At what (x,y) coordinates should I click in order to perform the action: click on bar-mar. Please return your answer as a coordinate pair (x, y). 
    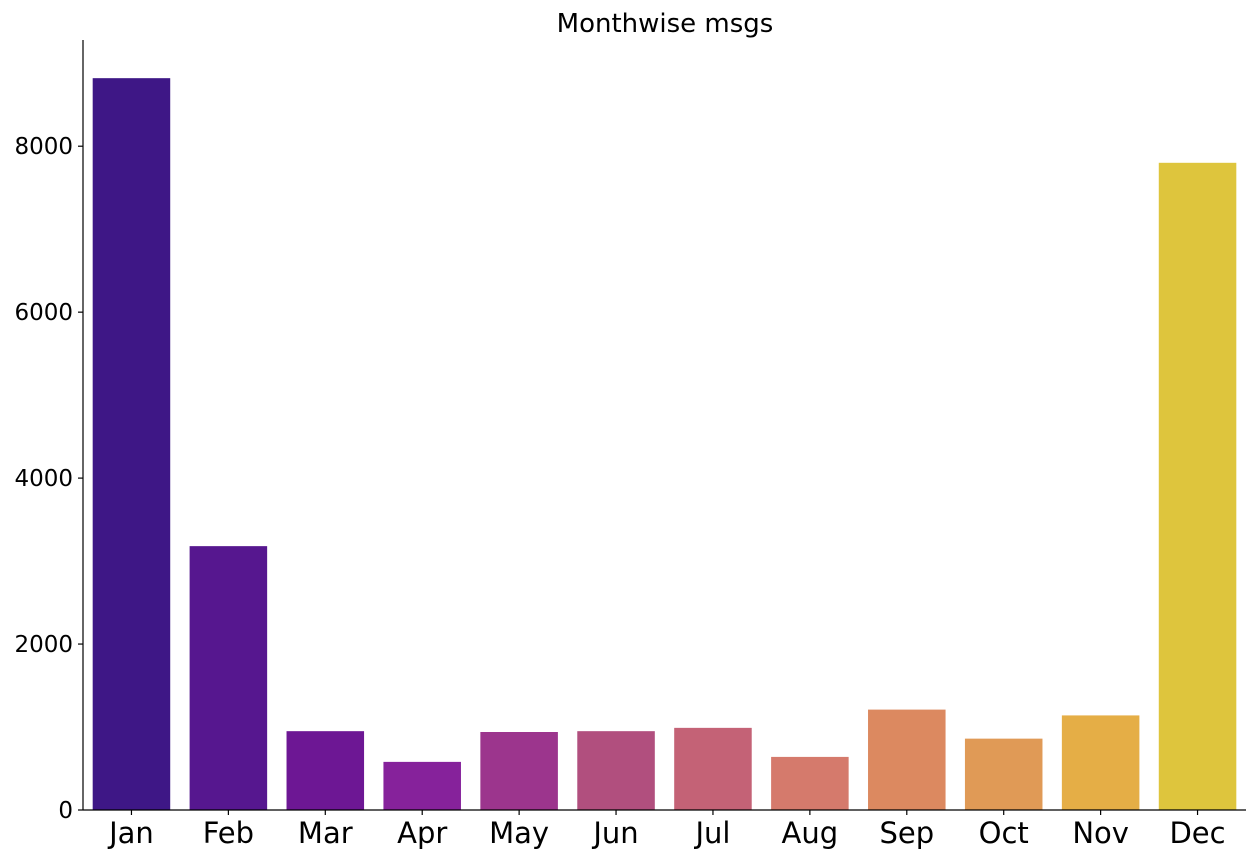
    Looking at the image, I should click on (325, 770).